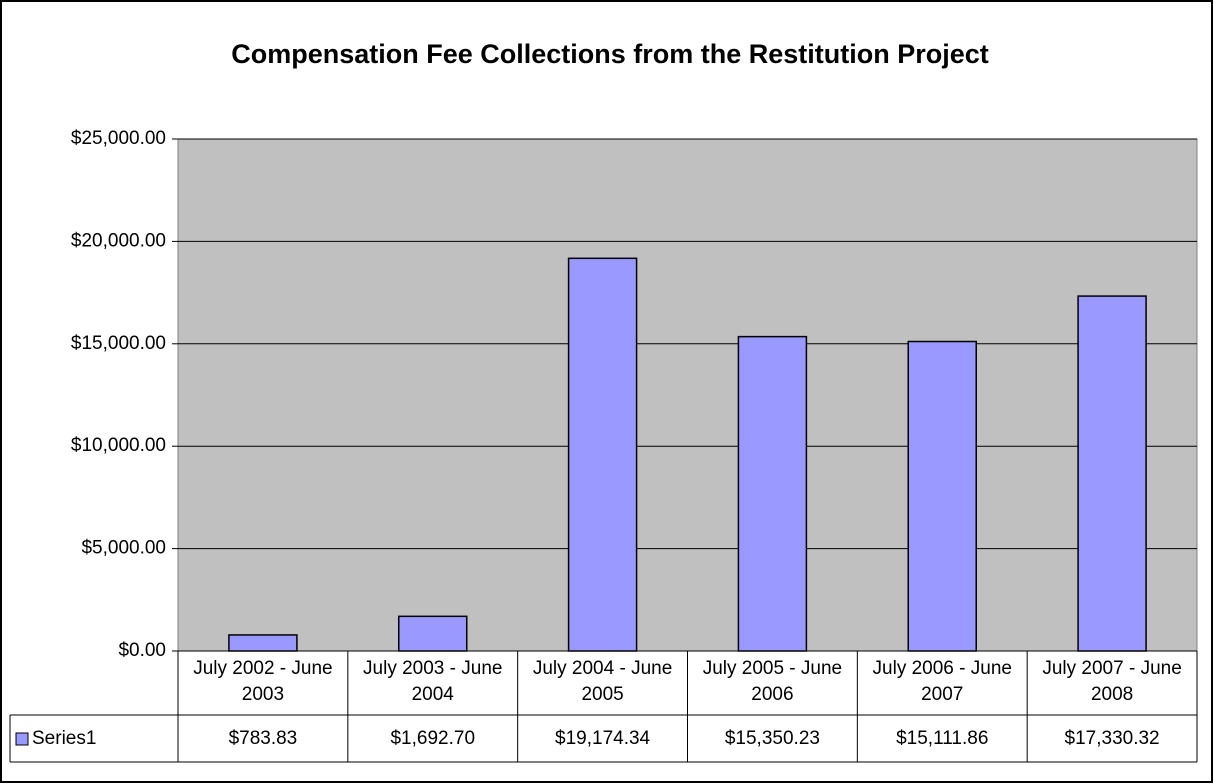 This screenshot has width=1214, height=784. Describe the element at coordinates (142, 650) in the screenshot. I see `y-tick-label: $0.00` at that location.